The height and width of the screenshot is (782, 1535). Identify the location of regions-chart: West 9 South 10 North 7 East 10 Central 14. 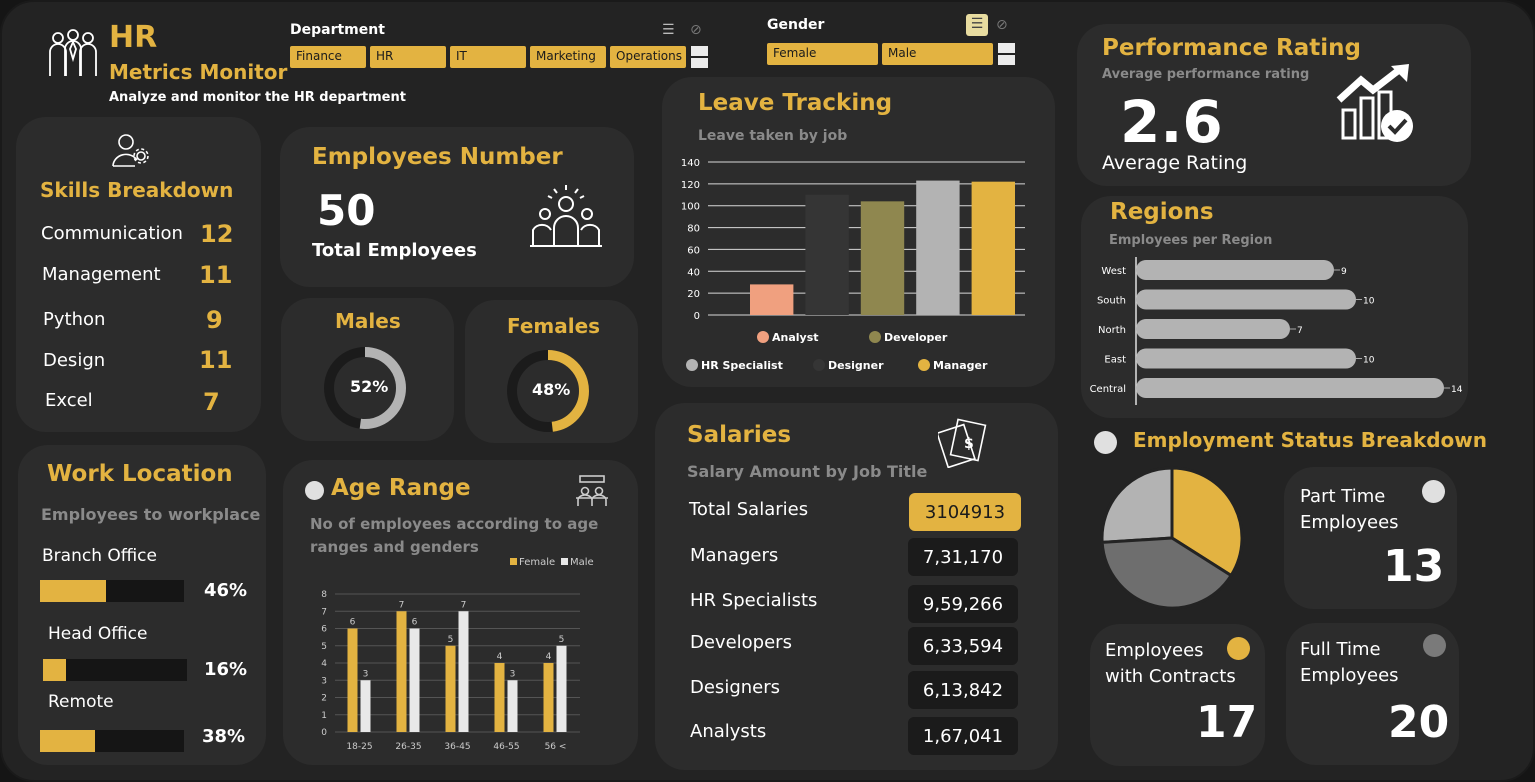
(1276, 331).